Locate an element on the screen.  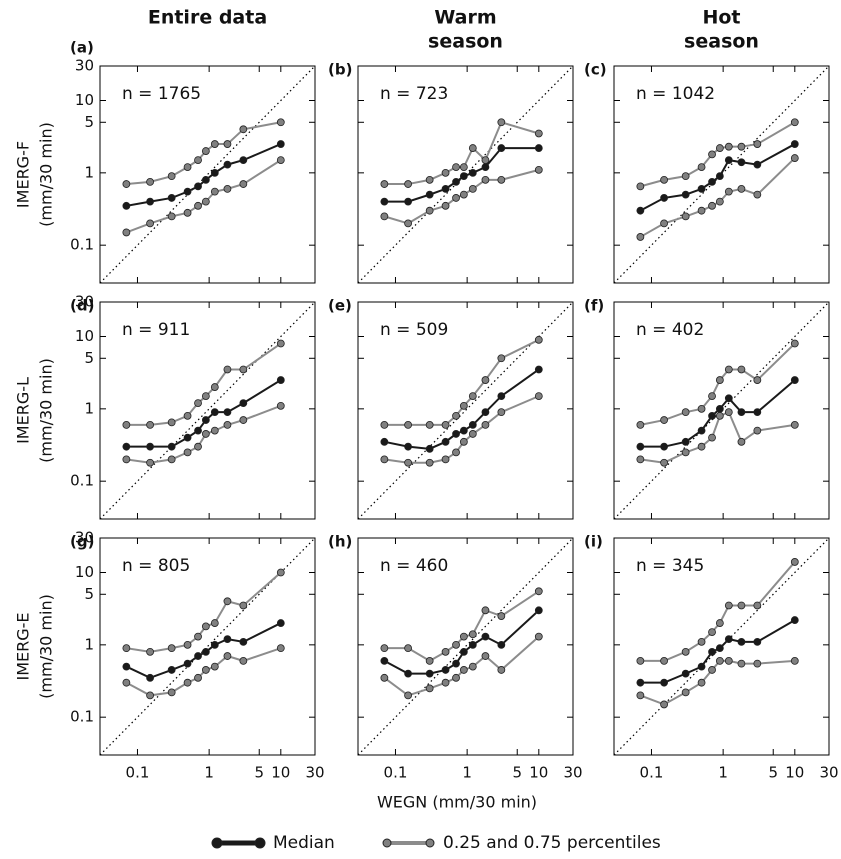
median-line is located at coordinates (203, 650).